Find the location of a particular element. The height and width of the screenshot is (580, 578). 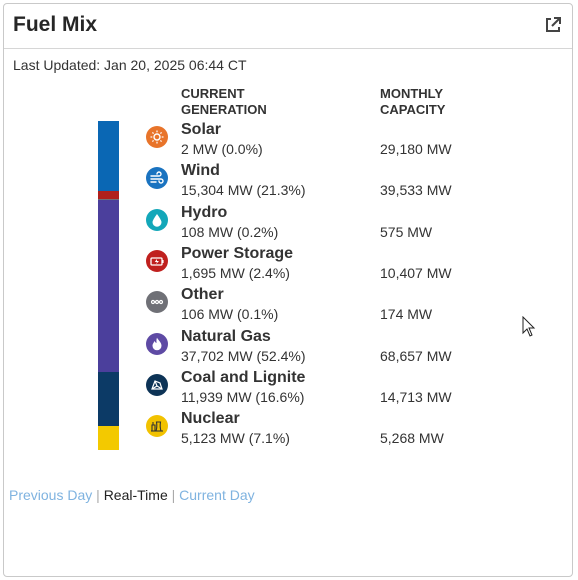

current-generation-header-line1: CURRENT is located at coordinates (213, 93).